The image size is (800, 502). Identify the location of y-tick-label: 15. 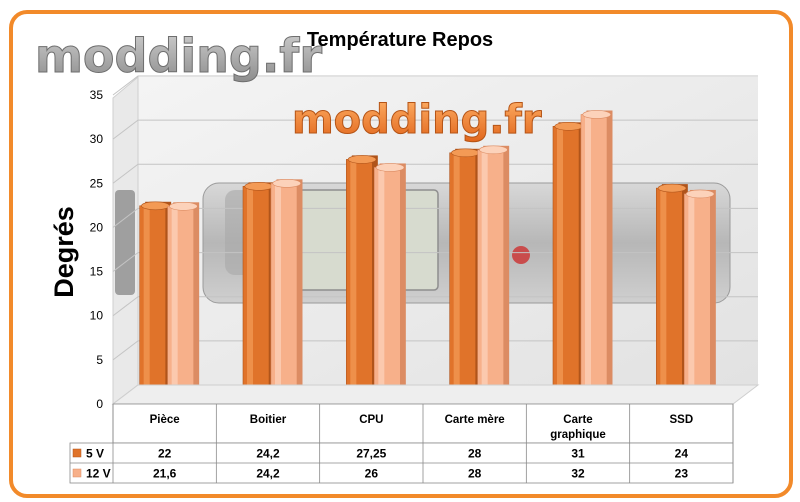
(97, 272).